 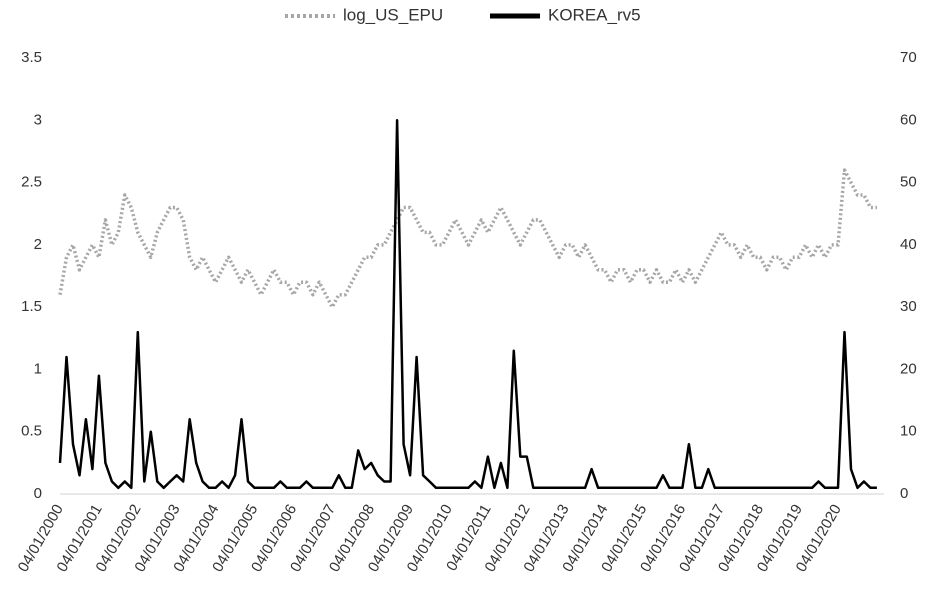 I want to click on y-tick-label: 1, so click(x=38, y=368).